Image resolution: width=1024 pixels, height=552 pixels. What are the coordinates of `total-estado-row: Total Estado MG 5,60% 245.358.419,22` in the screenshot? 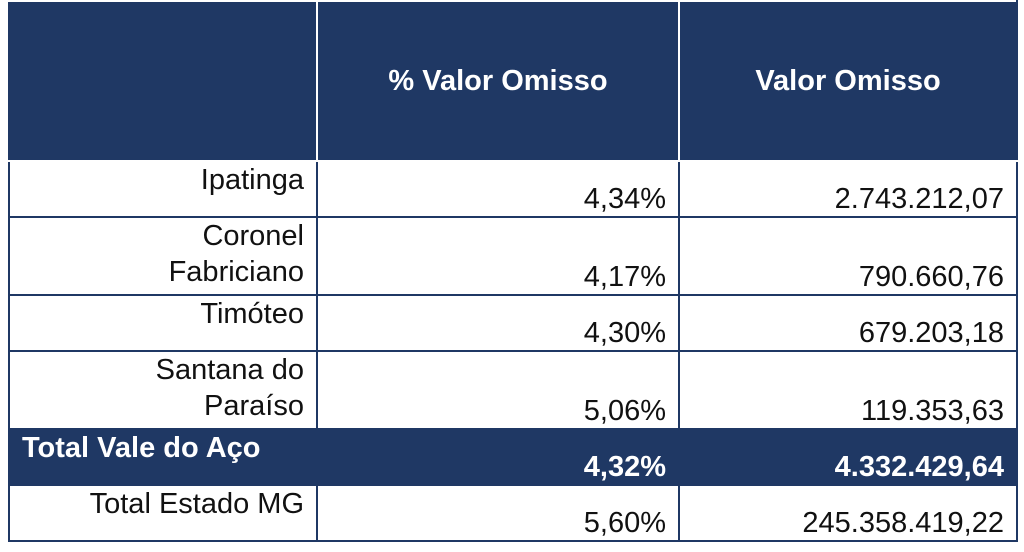 It's located at (513, 513).